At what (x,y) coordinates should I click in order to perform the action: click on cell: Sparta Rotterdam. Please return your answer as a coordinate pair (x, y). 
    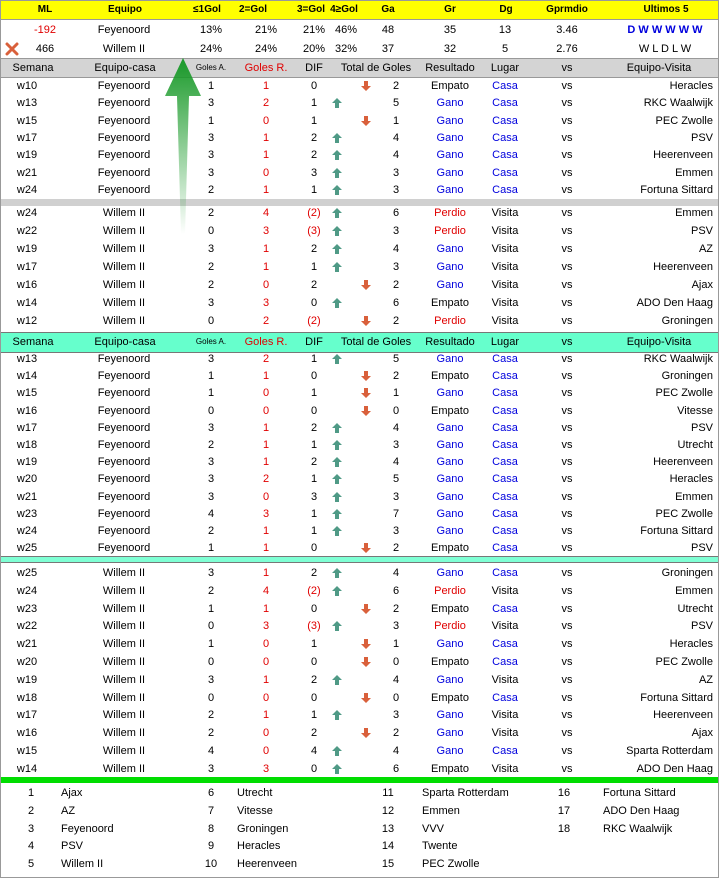
    Looking at the image, I should click on (669, 751).